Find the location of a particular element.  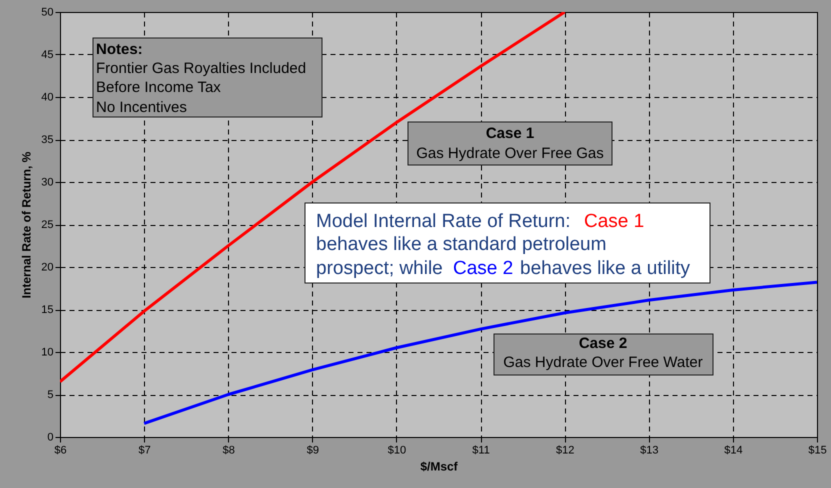

x-tick-label: $7 is located at coordinates (144, 450).